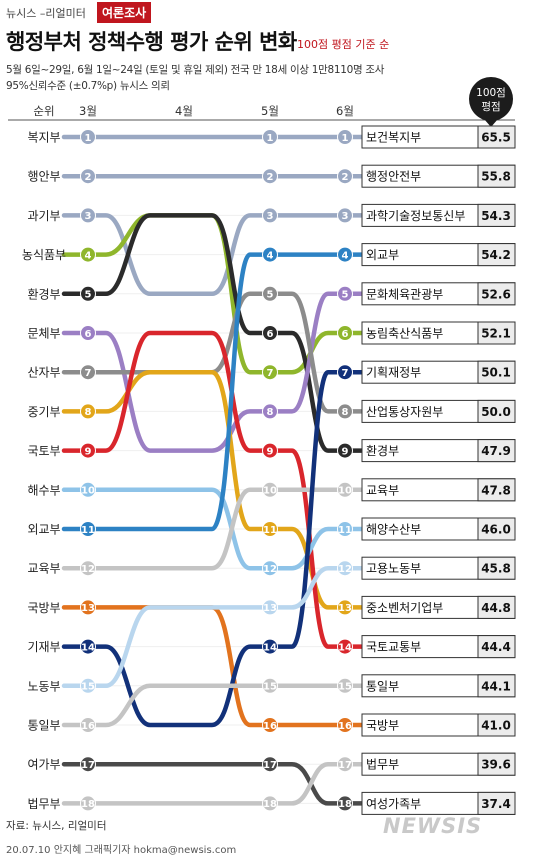 The height and width of the screenshot is (859, 533). Describe the element at coordinates (382, 451) in the screenshot. I see `june-ministry-name: 환경부` at that location.